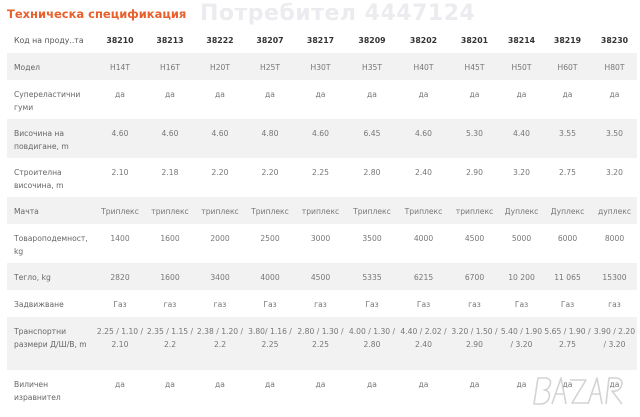 The width and height of the screenshot is (640, 417). What do you see at coordinates (51, 343) in the screenshot?
I see `row-label: Транспортни размери Д/Ш/В, m` at bounding box center [51, 343].